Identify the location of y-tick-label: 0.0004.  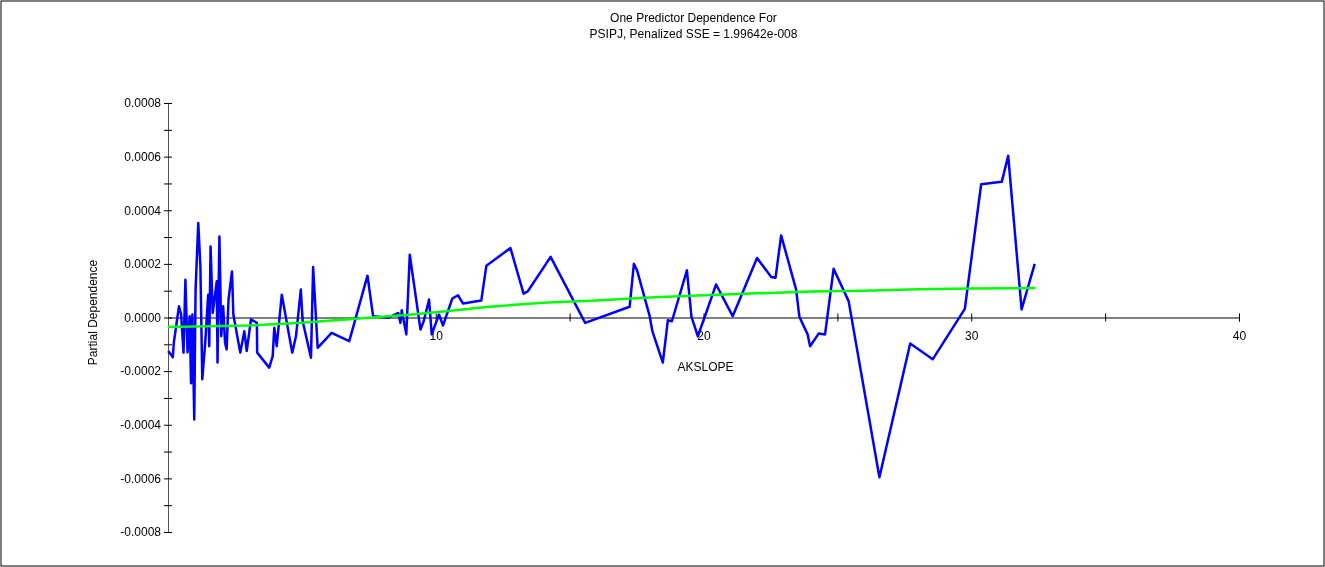
(143, 210).